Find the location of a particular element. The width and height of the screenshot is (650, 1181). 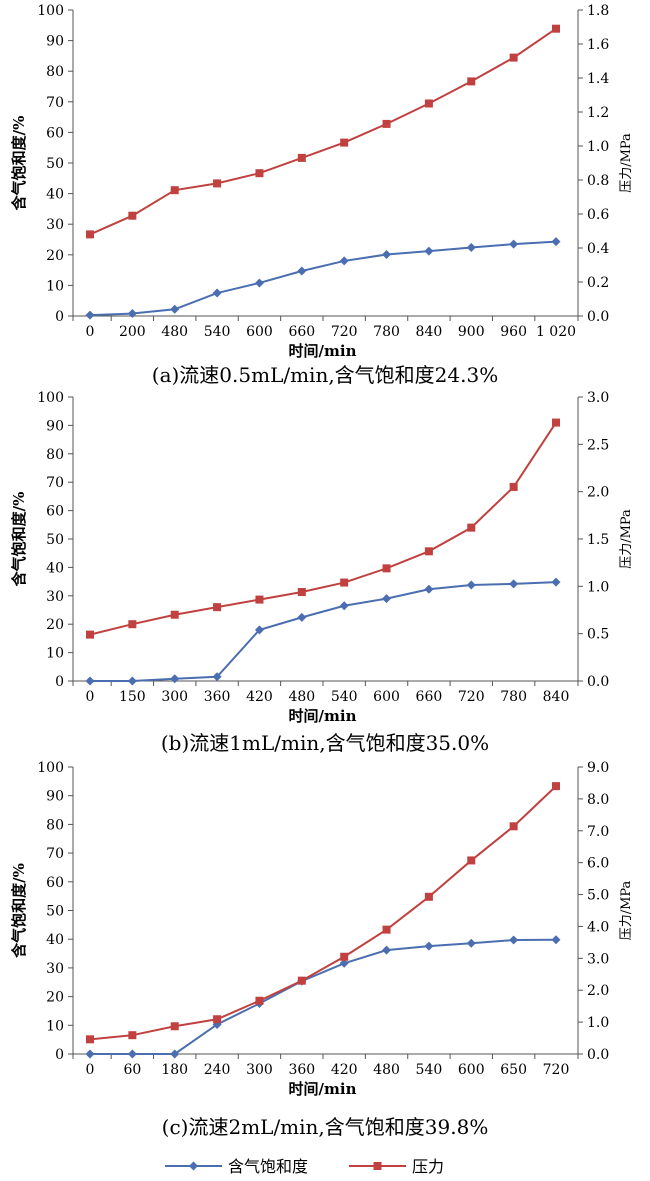

right-tick-label: 0.5 is located at coordinates (598, 635).